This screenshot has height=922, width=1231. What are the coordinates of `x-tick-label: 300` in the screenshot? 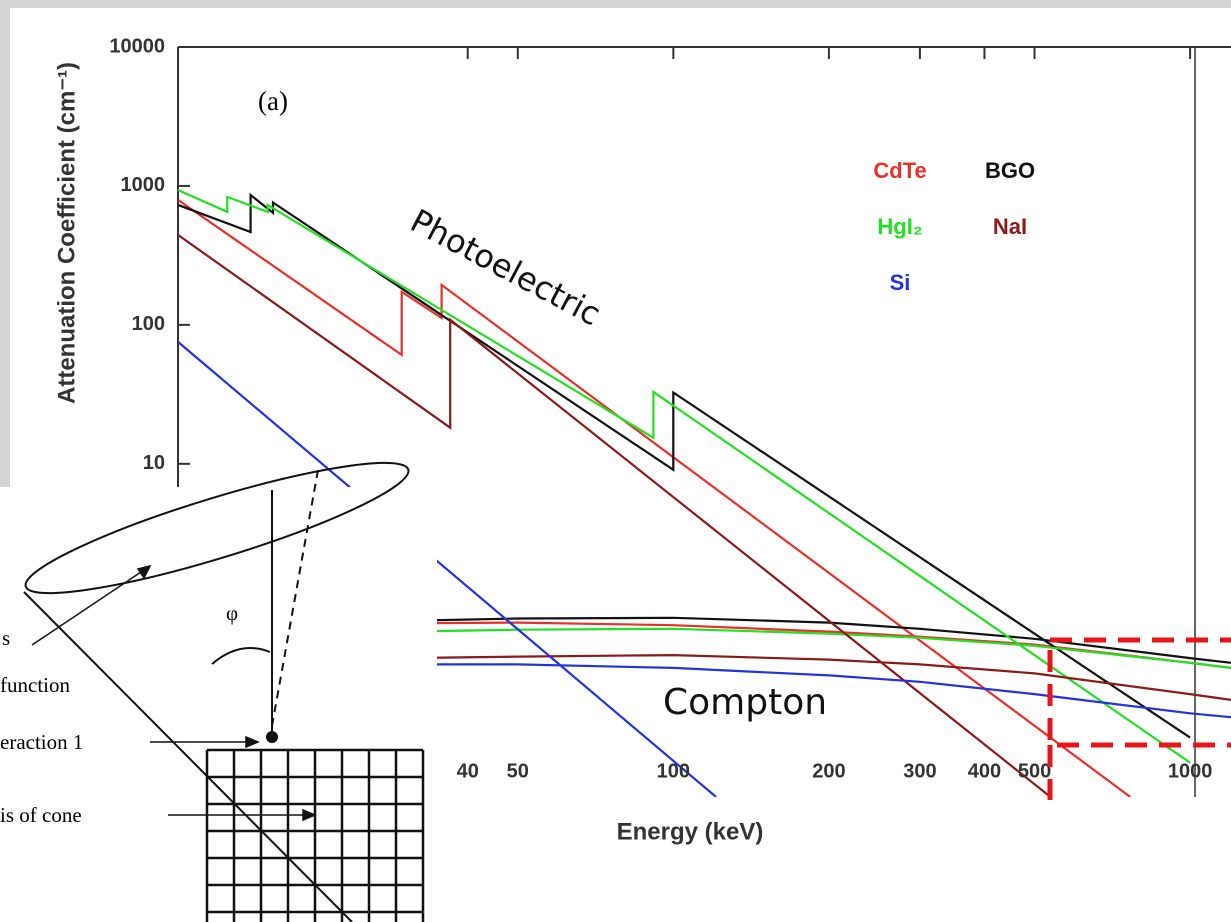 It's located at (919, 771).